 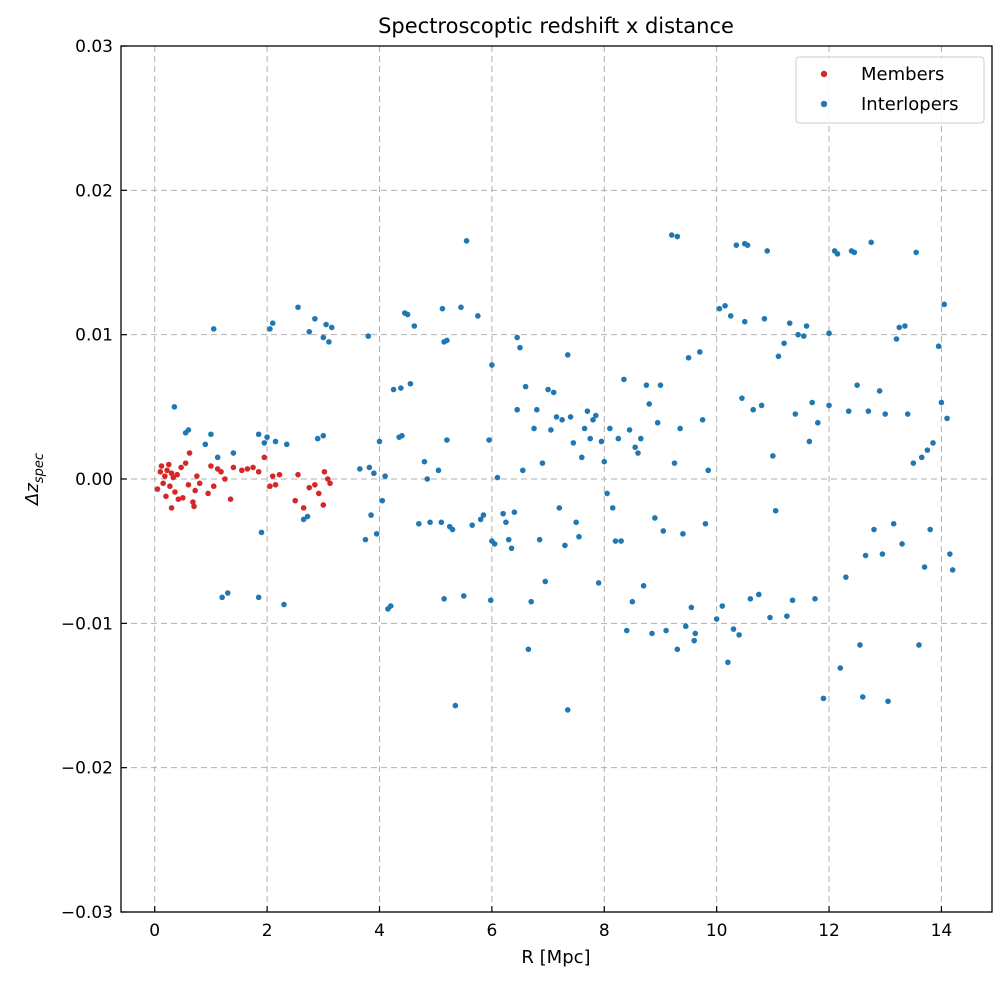 What do you see at coordinates (32, 495) in the screenshot?
I see `y-axis-label-base: Δz` at bounding box center [32, 495].